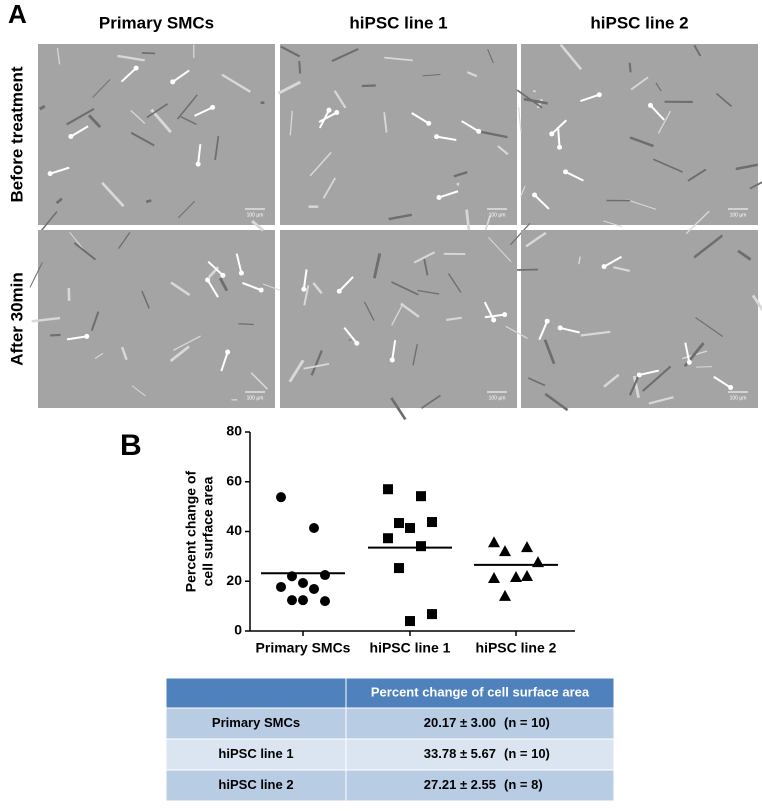 The image size is (762, 811). I want to click on x-tick-label: Primary SMCs, so click(303, 648).